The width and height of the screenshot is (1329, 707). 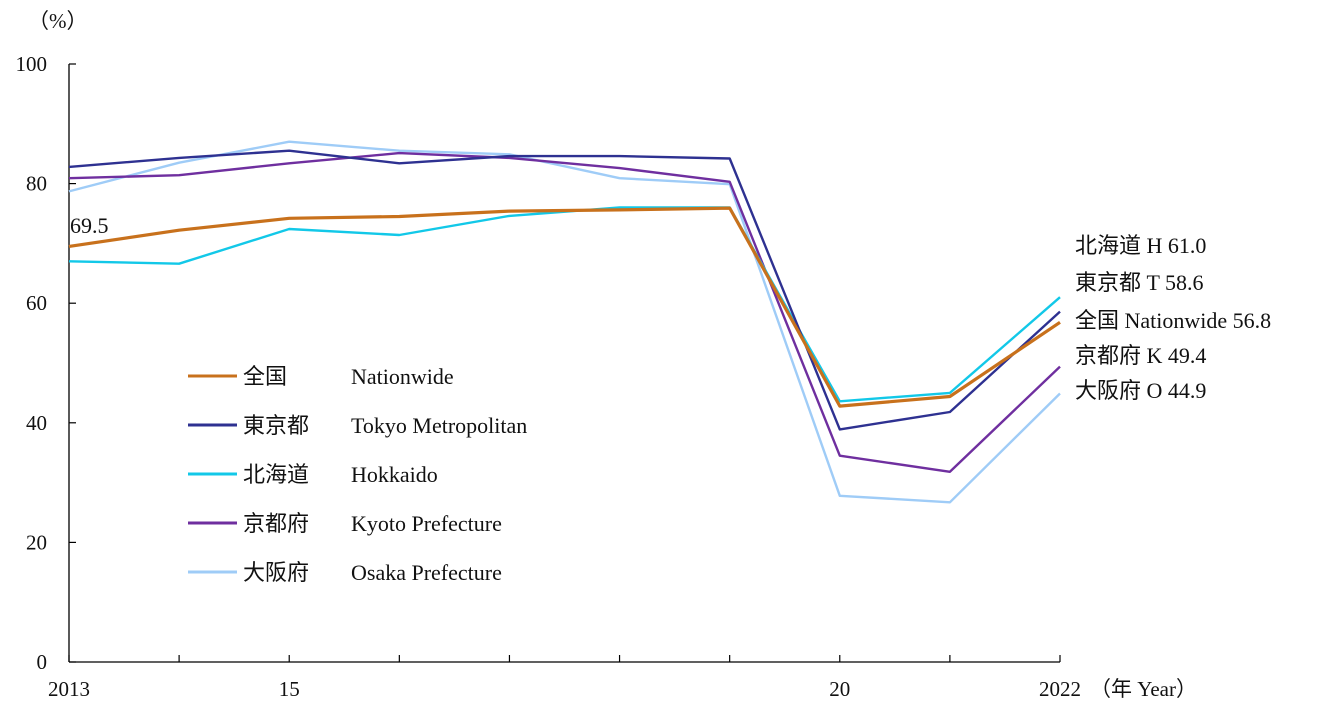 I want to click on x-tick-label: 2013, so click(x=69, y=689).